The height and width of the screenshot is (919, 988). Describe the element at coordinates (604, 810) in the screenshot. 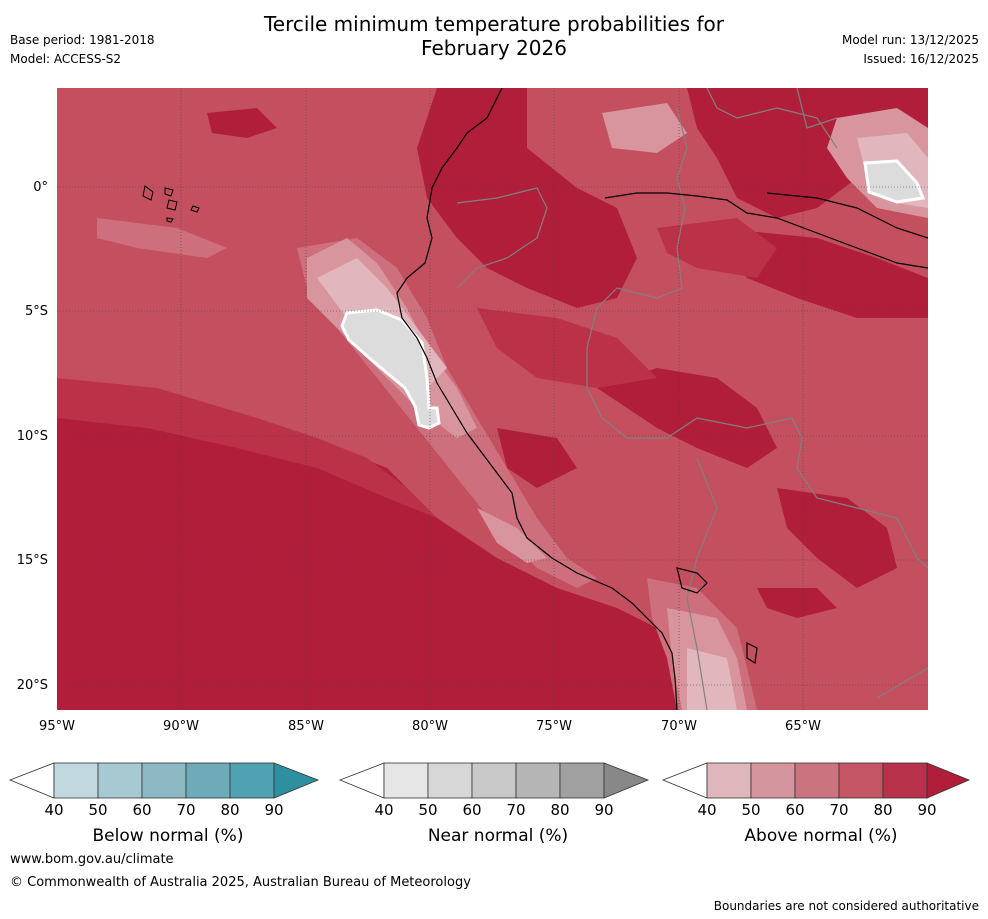

I see `legend-near-tick-90: 90` at that location.